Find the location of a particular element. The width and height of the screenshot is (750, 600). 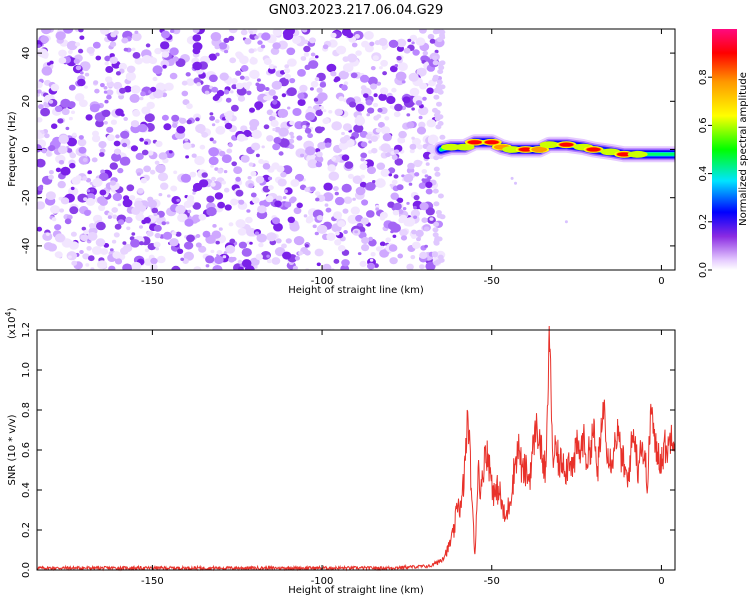

signal-hotspot is located at coordinates (491, 142).